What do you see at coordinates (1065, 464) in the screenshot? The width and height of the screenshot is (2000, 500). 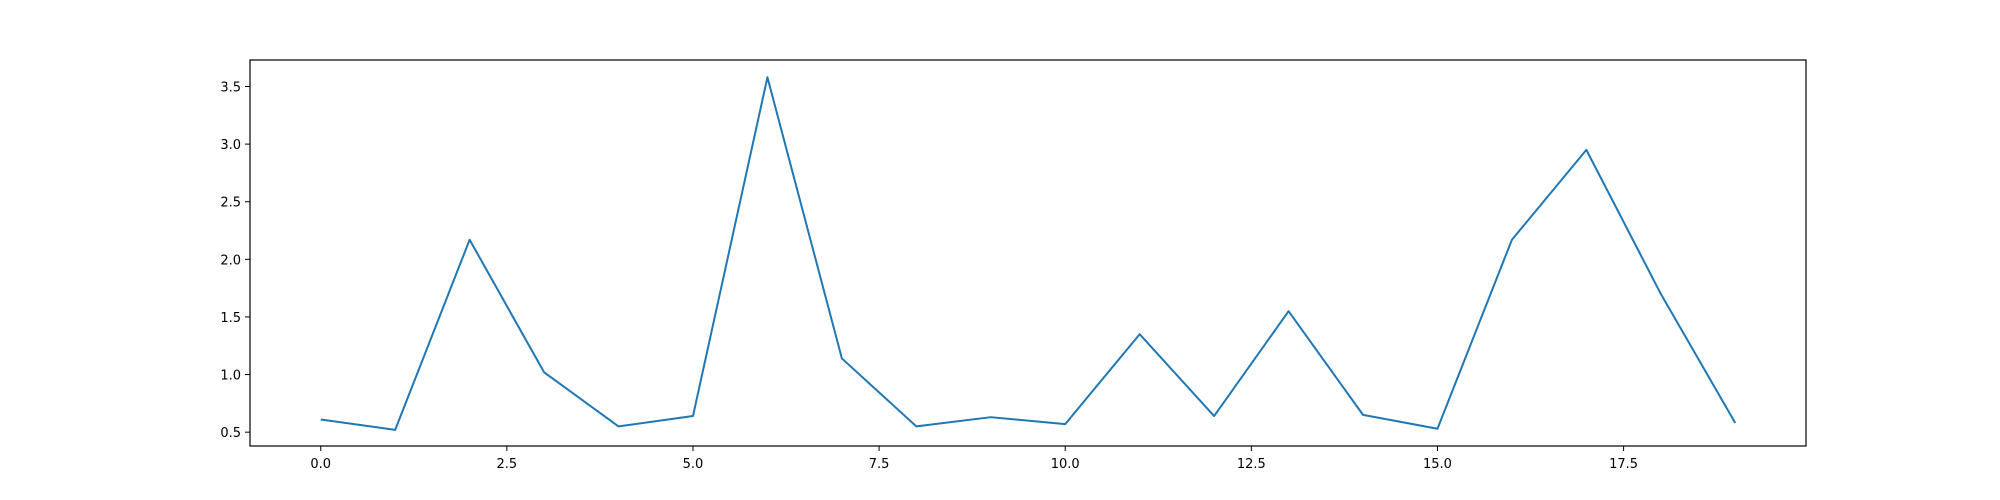 I see `x-tick-label: 10.0` at bounding box center [1065, 464].